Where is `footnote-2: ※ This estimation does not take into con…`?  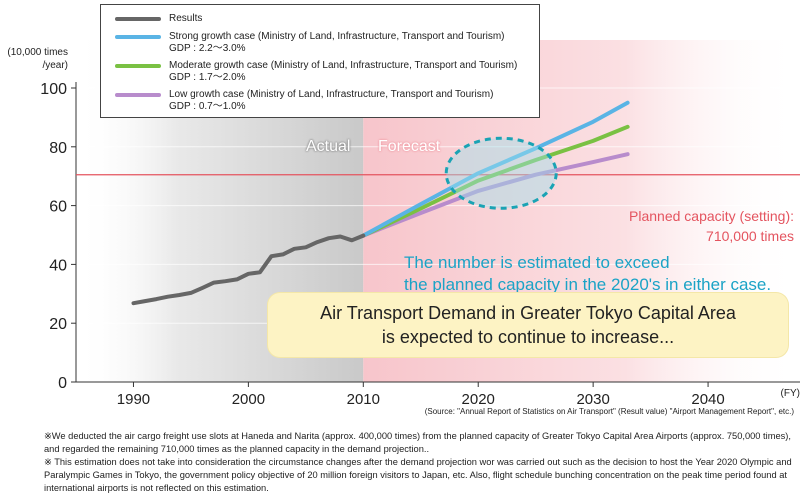
footnote-2: ※ This estimation does not take into con… is located at coordinates (418, 475).